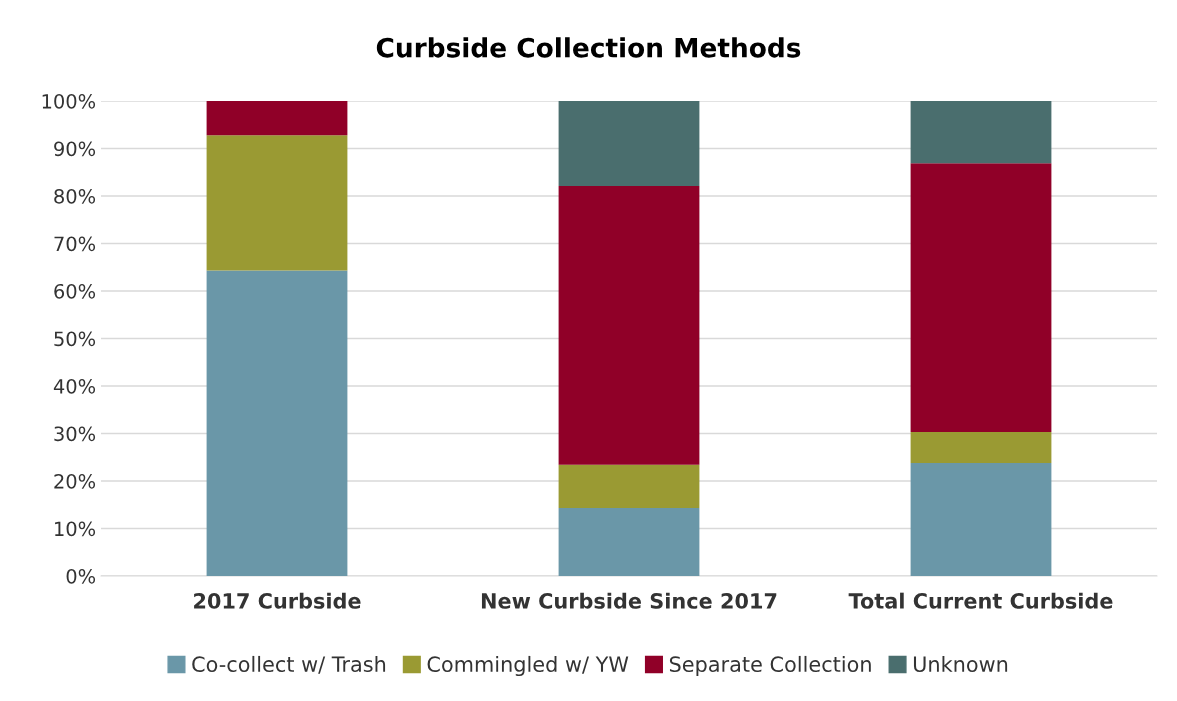 Image resolution: width=1177 pixels, height=701 pixels. What do you see at coordinates (629, 600) in the screenshot?
I see `x-tick-label: New Curbside Since 2017` at bounding box center [629, 600].